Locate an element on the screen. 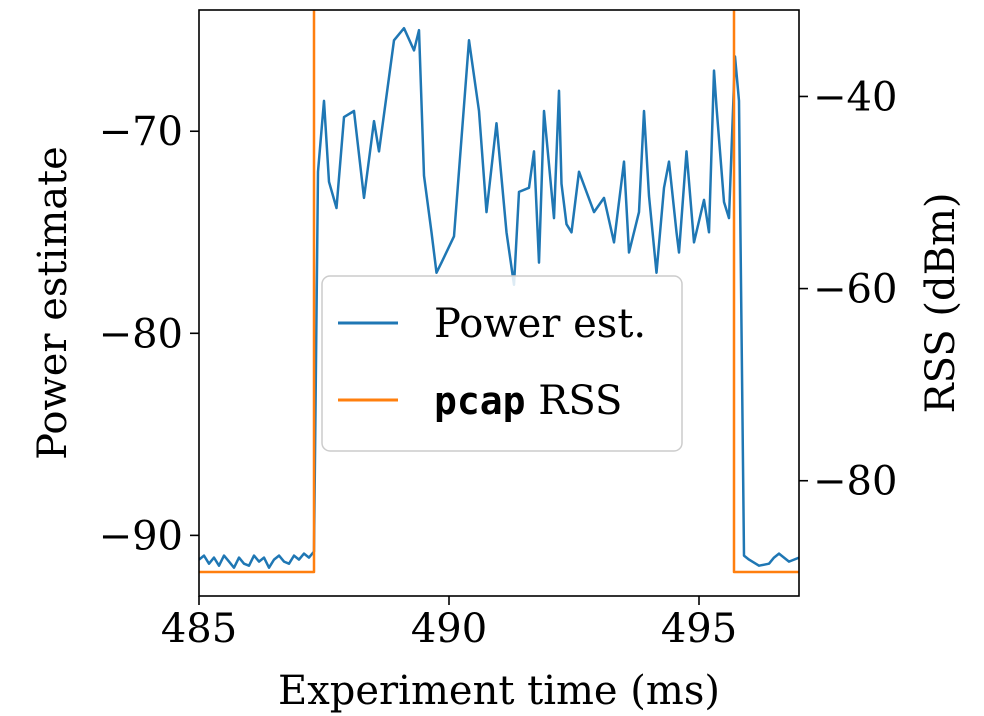 The height and width of the screenshot is (716, 984). legend-label-power: Power est. is located at coordinates (540, 324).